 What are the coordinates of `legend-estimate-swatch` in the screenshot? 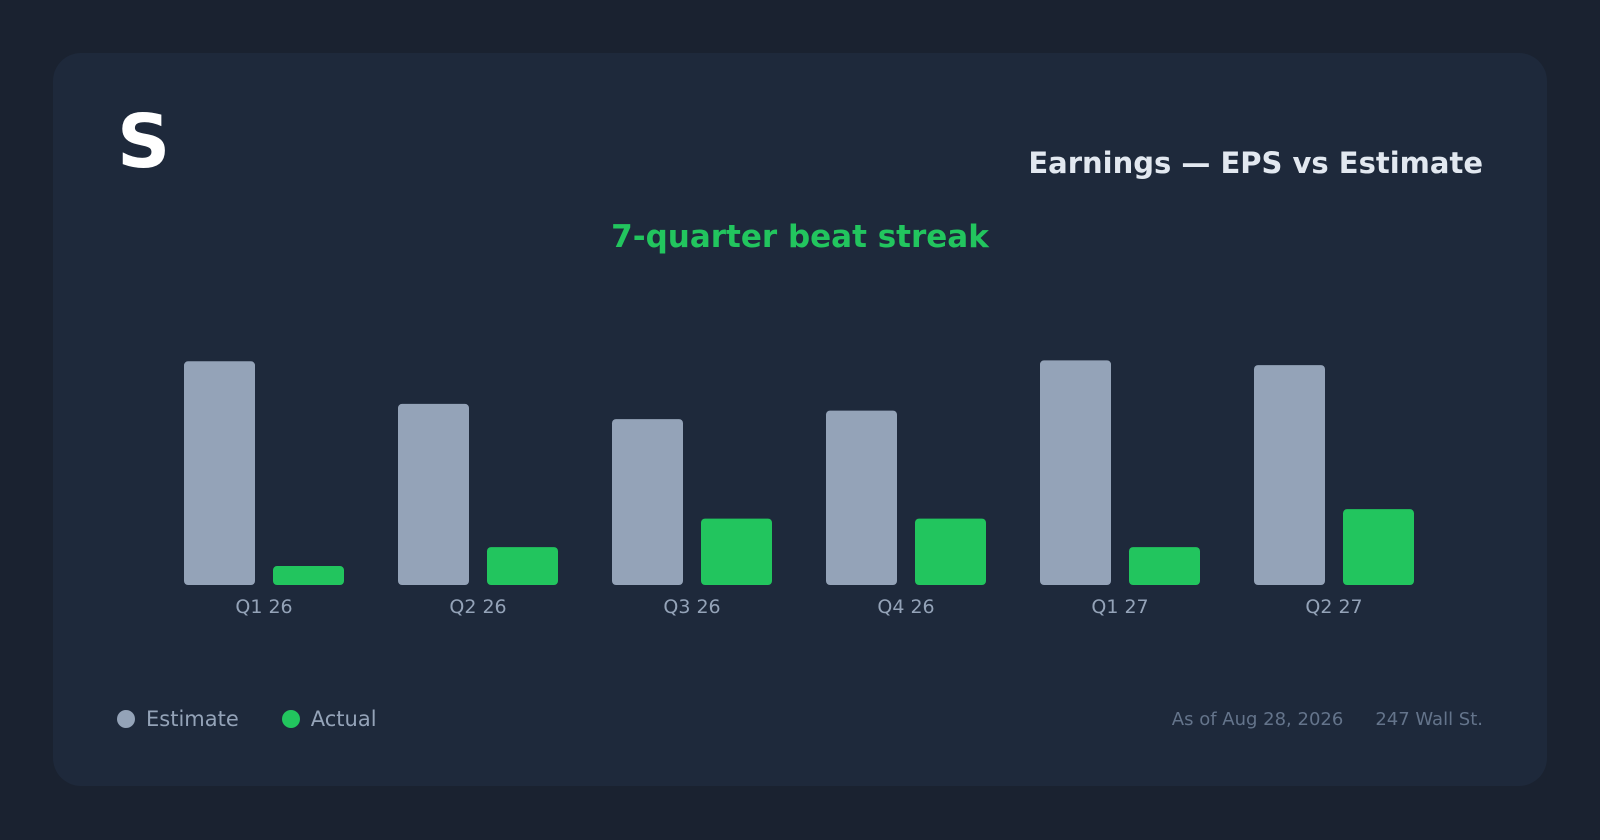 It's located at (126, 719).